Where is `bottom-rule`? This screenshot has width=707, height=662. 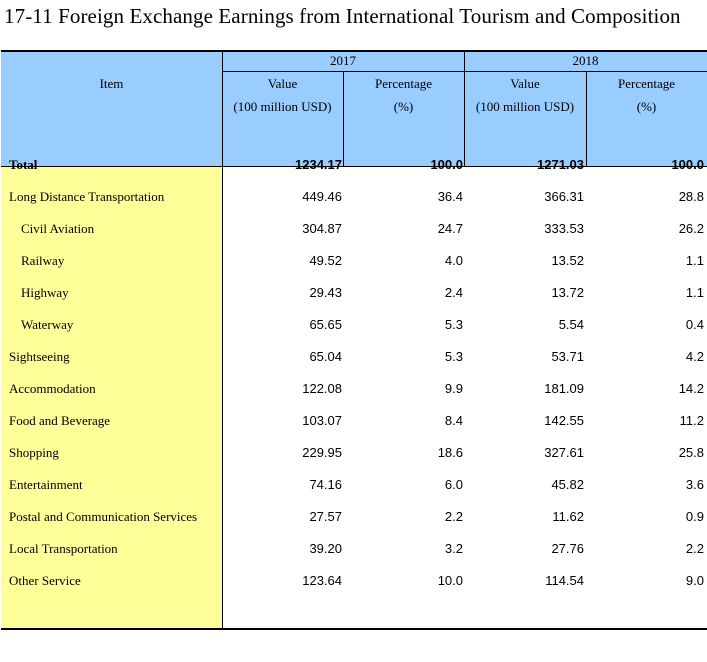
bottom-rule is located at coordinates (354, 629).